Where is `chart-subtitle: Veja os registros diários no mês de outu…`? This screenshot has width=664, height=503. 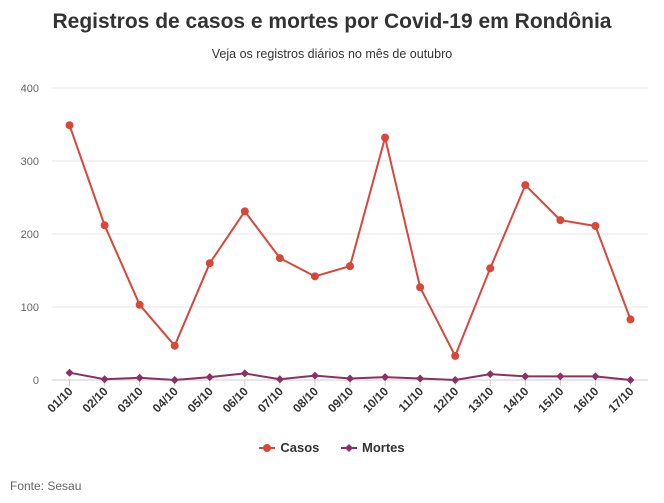
chart-subtitle: Veja os registros diários no mês de outu… is located at coordinates (332, 54).